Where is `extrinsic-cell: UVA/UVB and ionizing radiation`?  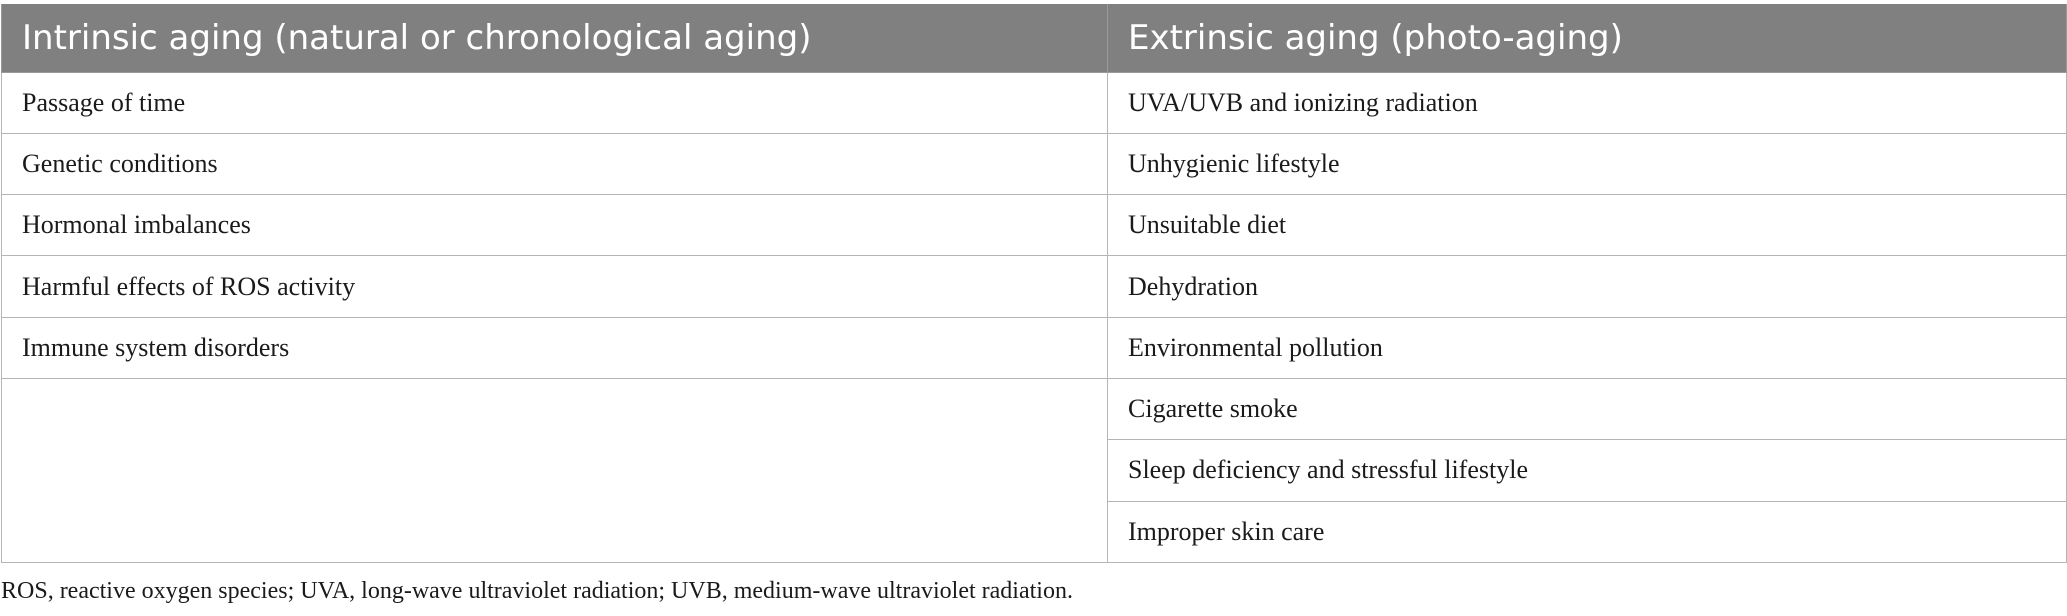 extrinsic-cell: UVA/UVB and ionizing radiation is located at coordinates (1587, 102).